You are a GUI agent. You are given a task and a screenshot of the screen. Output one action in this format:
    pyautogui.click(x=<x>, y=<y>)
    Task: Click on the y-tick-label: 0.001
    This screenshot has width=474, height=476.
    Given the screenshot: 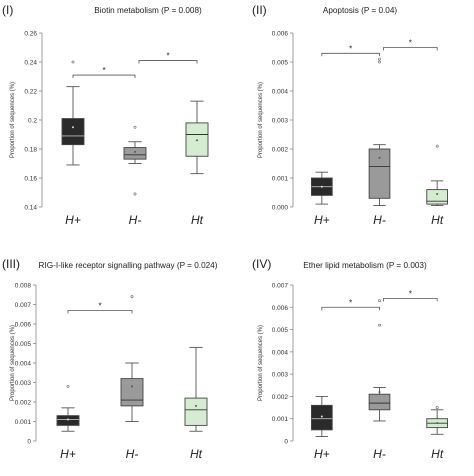 What is the action you would take?
    pyautogui.click(x=280, y=179)
    